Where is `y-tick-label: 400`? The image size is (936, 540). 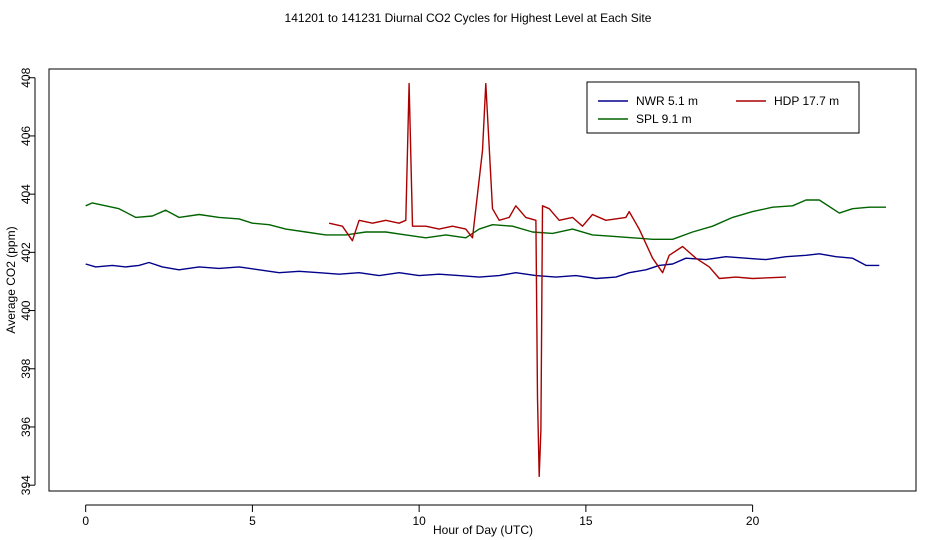
y-tick-label: 400 is located at coordinates (26, 310).